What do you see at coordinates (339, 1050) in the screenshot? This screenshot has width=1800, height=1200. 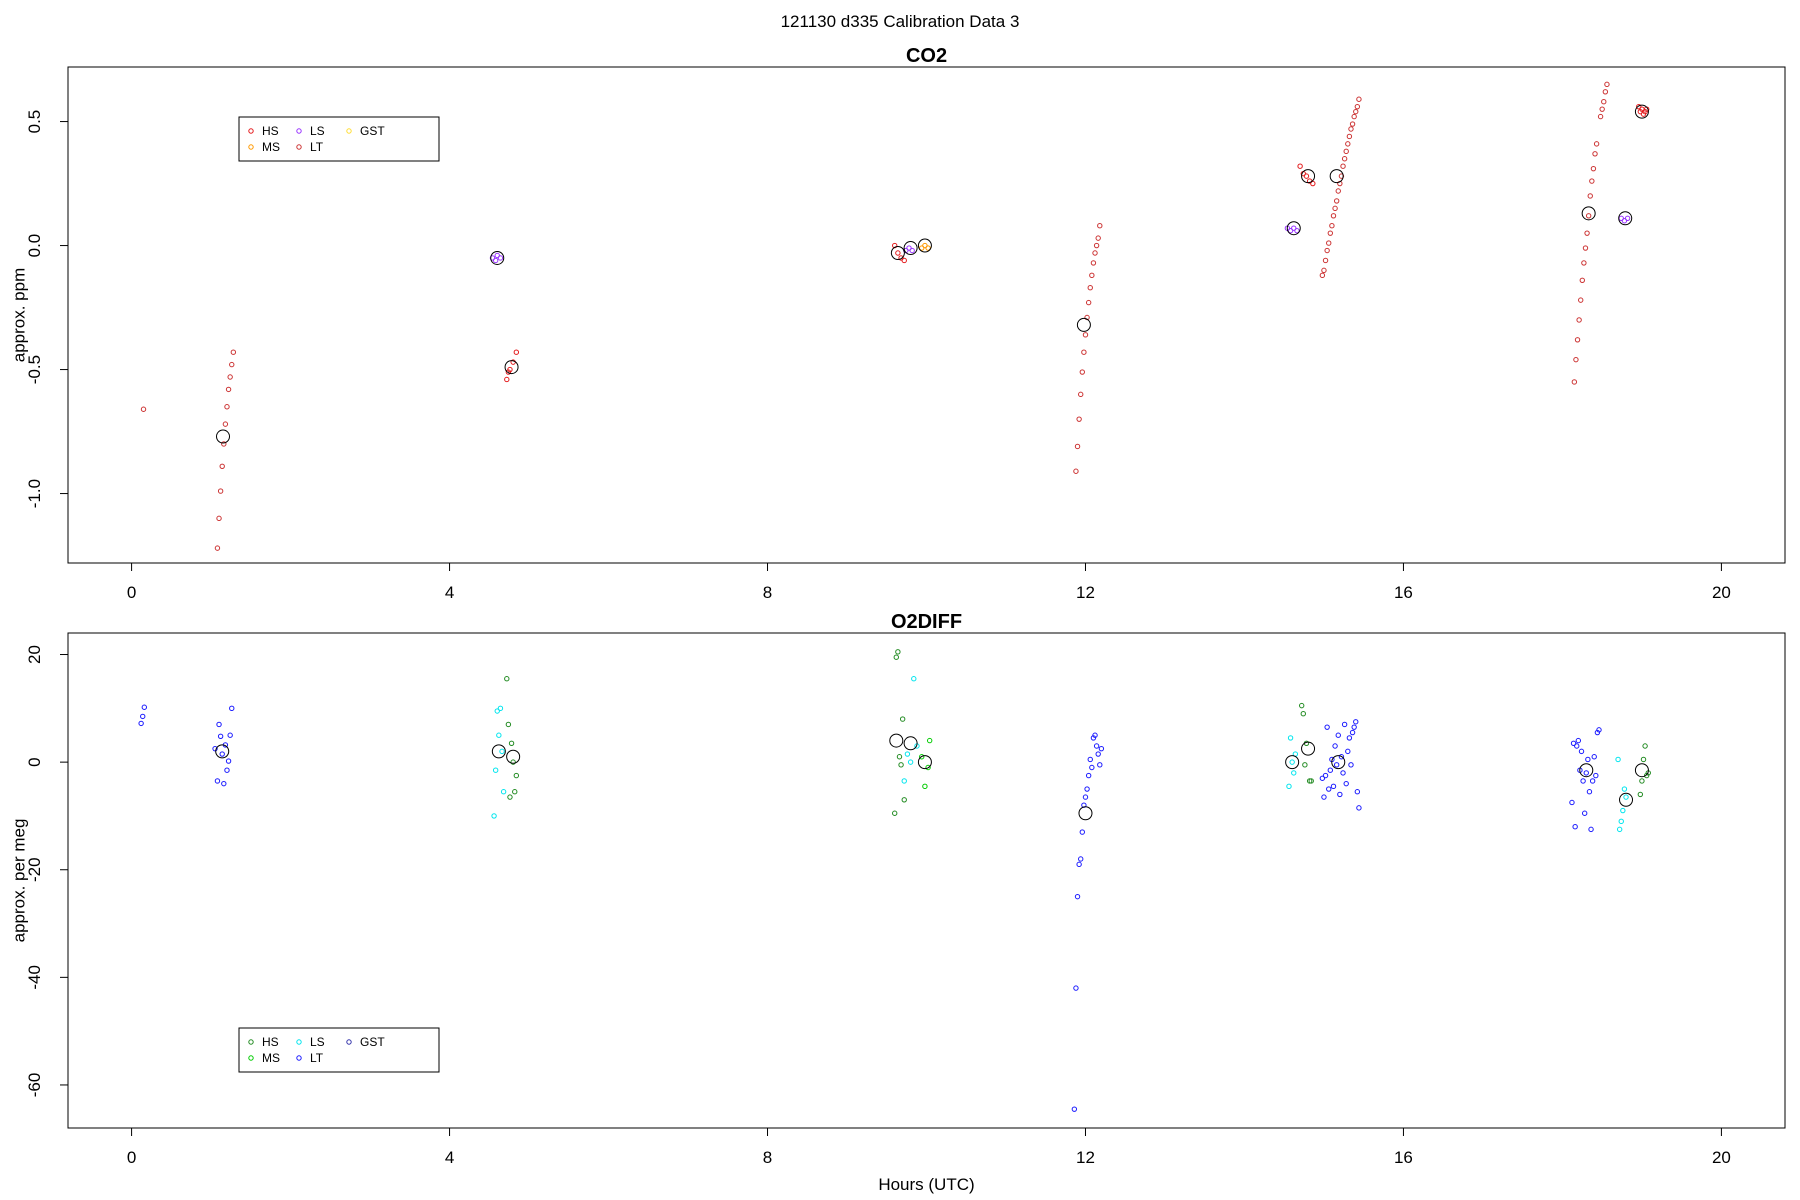 I see `o2diff-legend: HS MS LS LT GST` at bounding box center [339, 1050].